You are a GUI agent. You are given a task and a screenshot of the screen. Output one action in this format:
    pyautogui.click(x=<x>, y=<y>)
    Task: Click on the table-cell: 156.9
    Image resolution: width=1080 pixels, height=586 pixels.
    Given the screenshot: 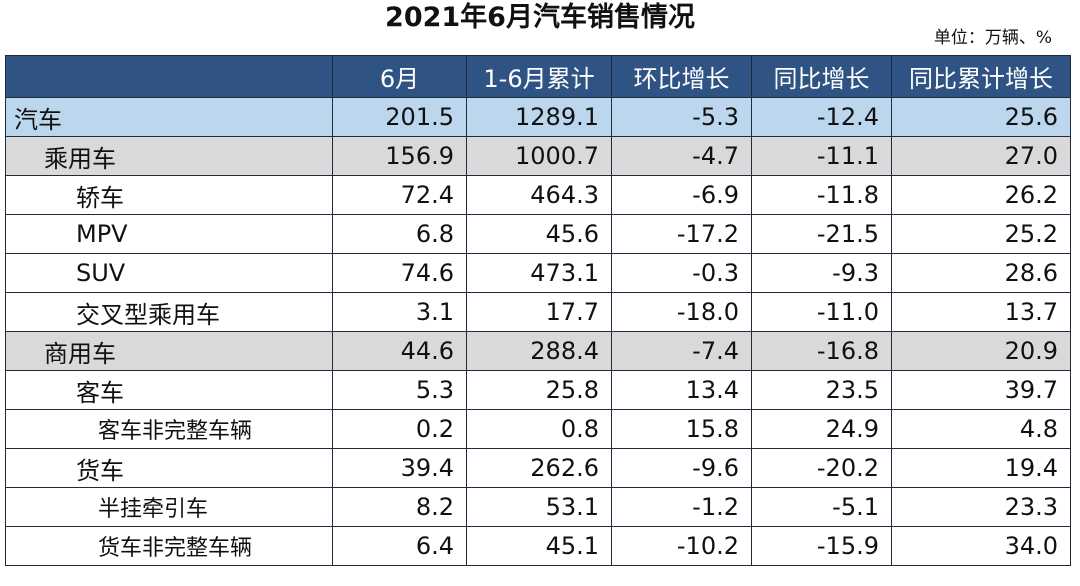 What is the action you would take?
    pyautogui.click(x=399, y=156)
    